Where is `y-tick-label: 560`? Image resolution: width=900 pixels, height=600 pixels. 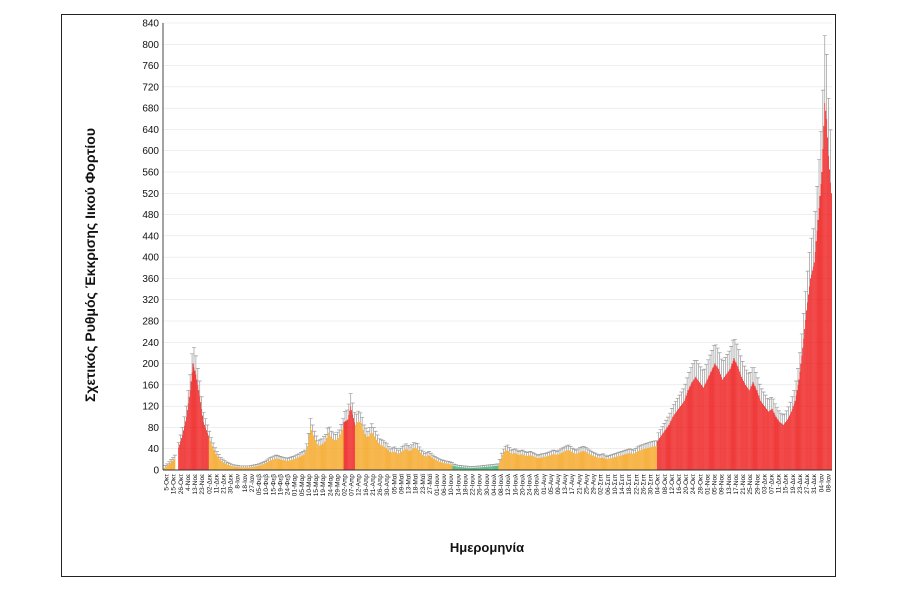
y-tick-label: 560 is located at coordinates (150, 173).